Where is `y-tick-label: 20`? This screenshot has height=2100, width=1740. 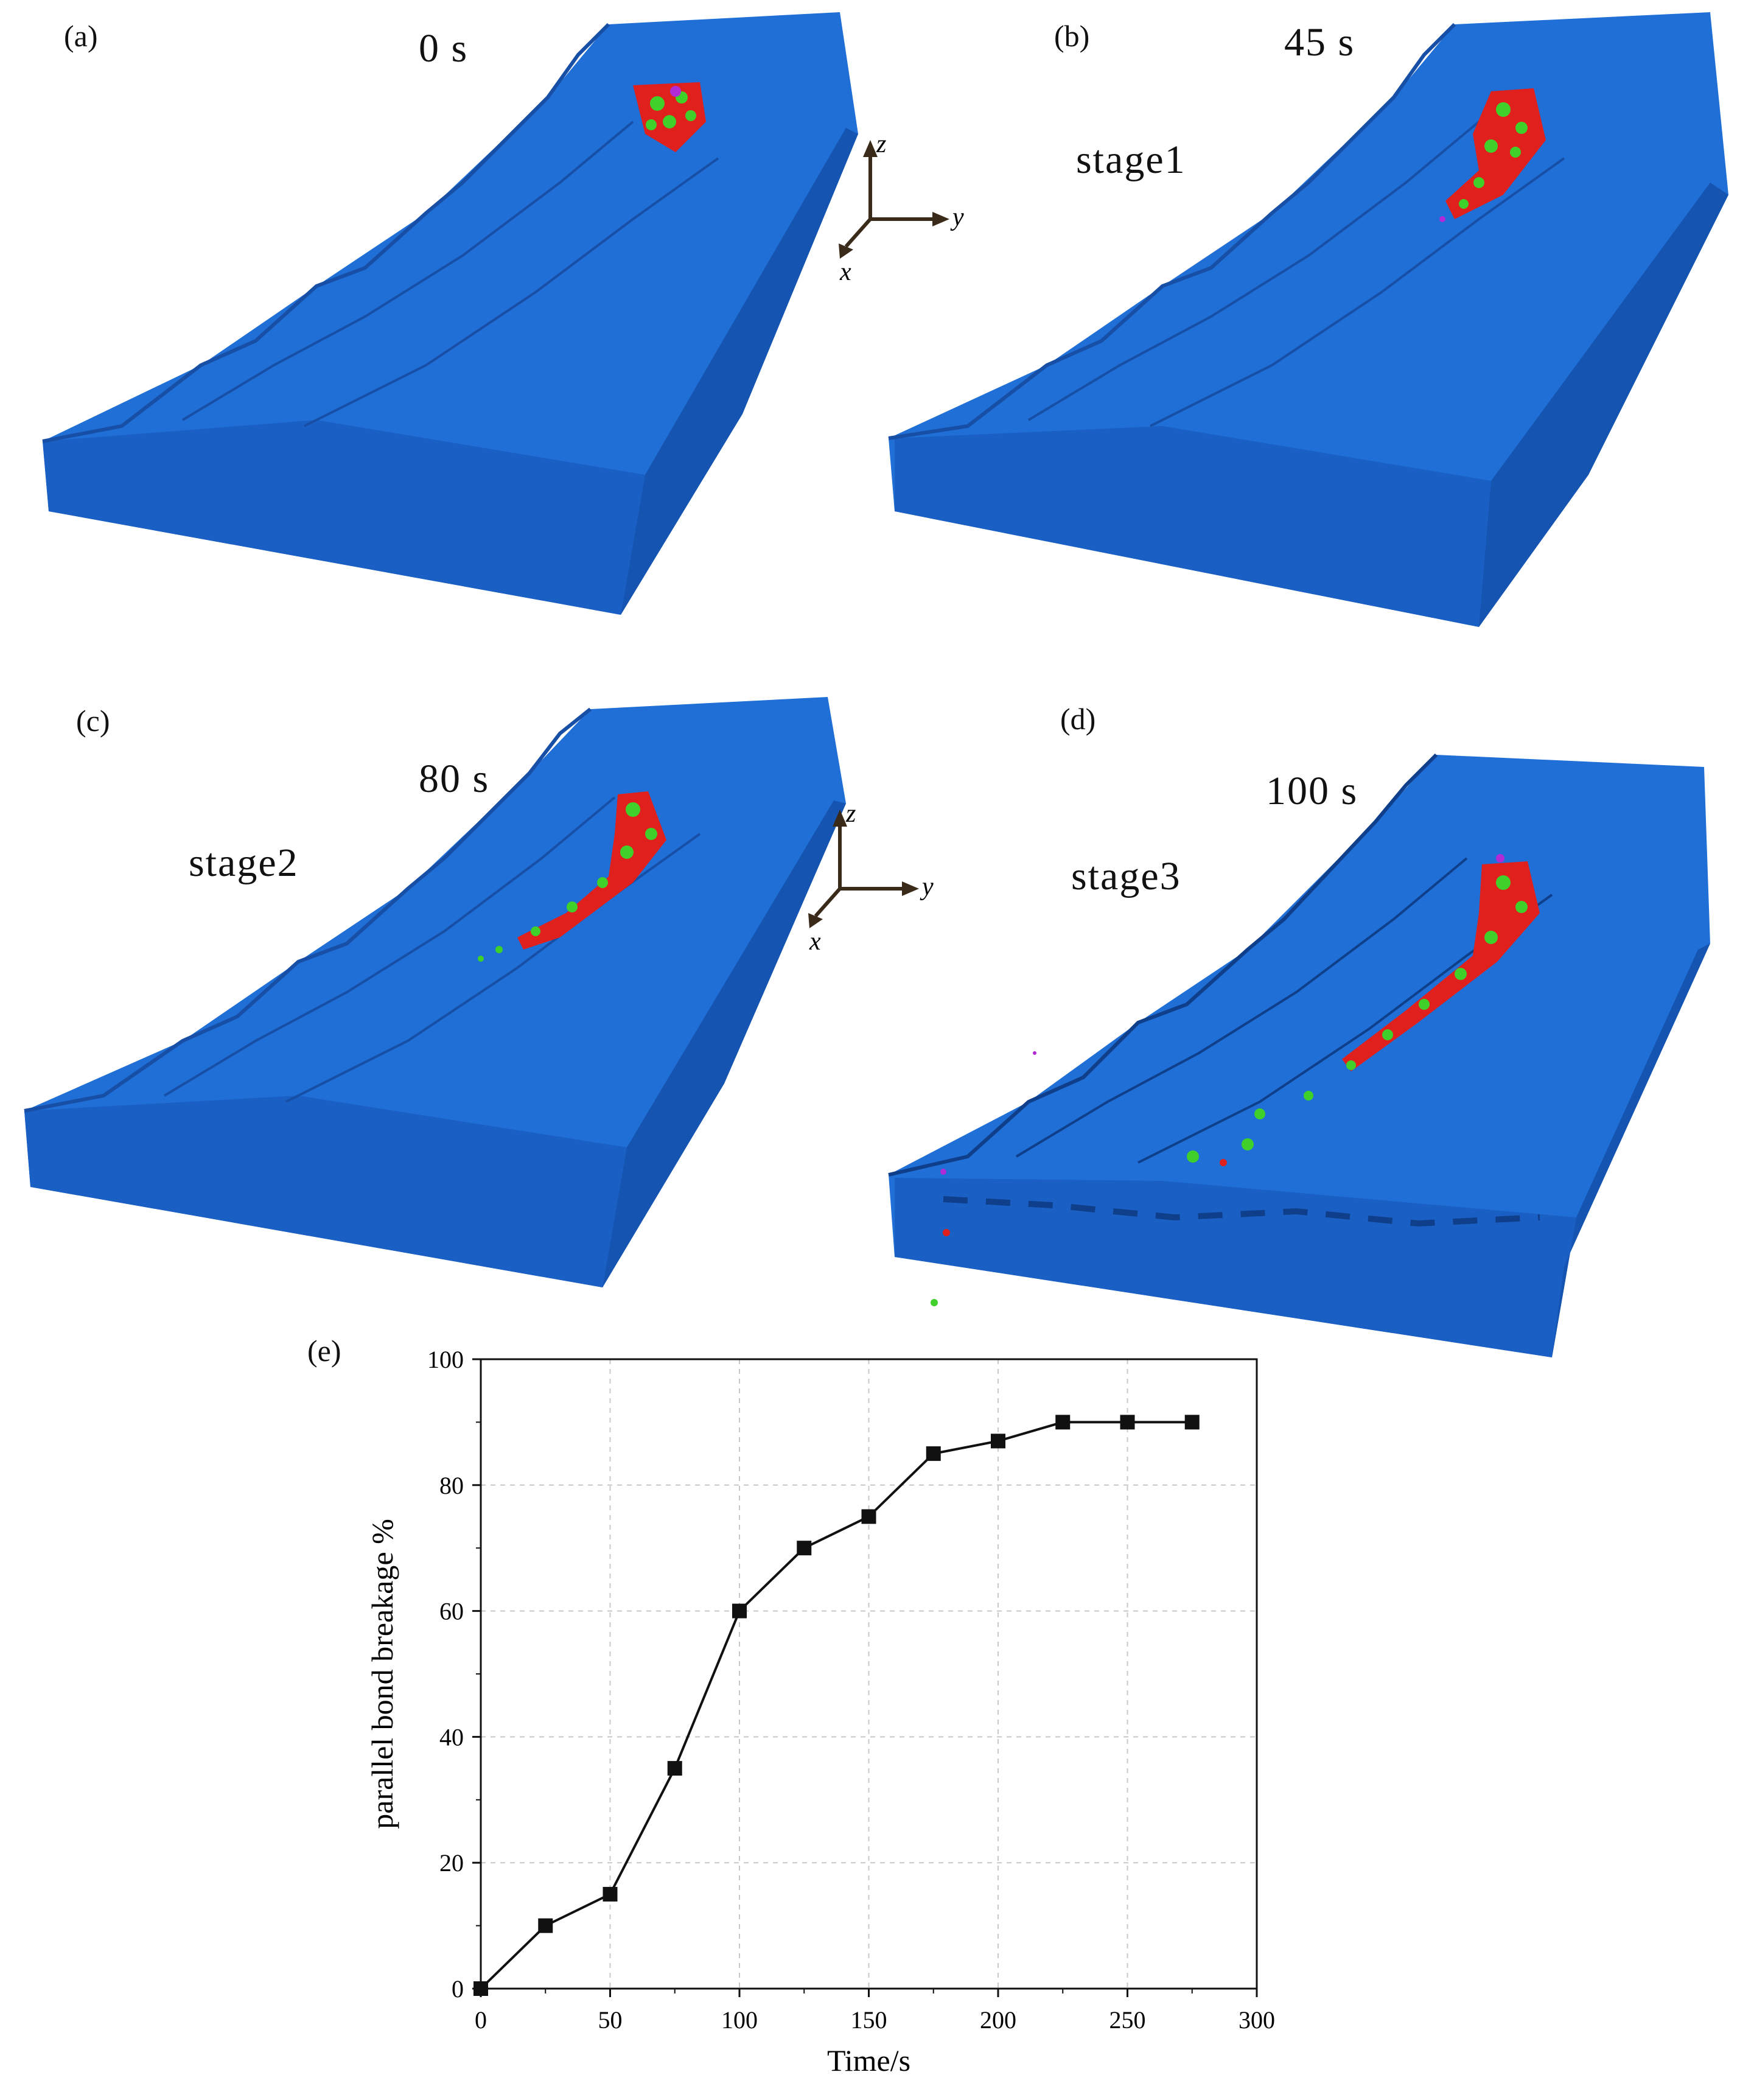 y-tick-label: 20 is located at coordinates (451, 1863).